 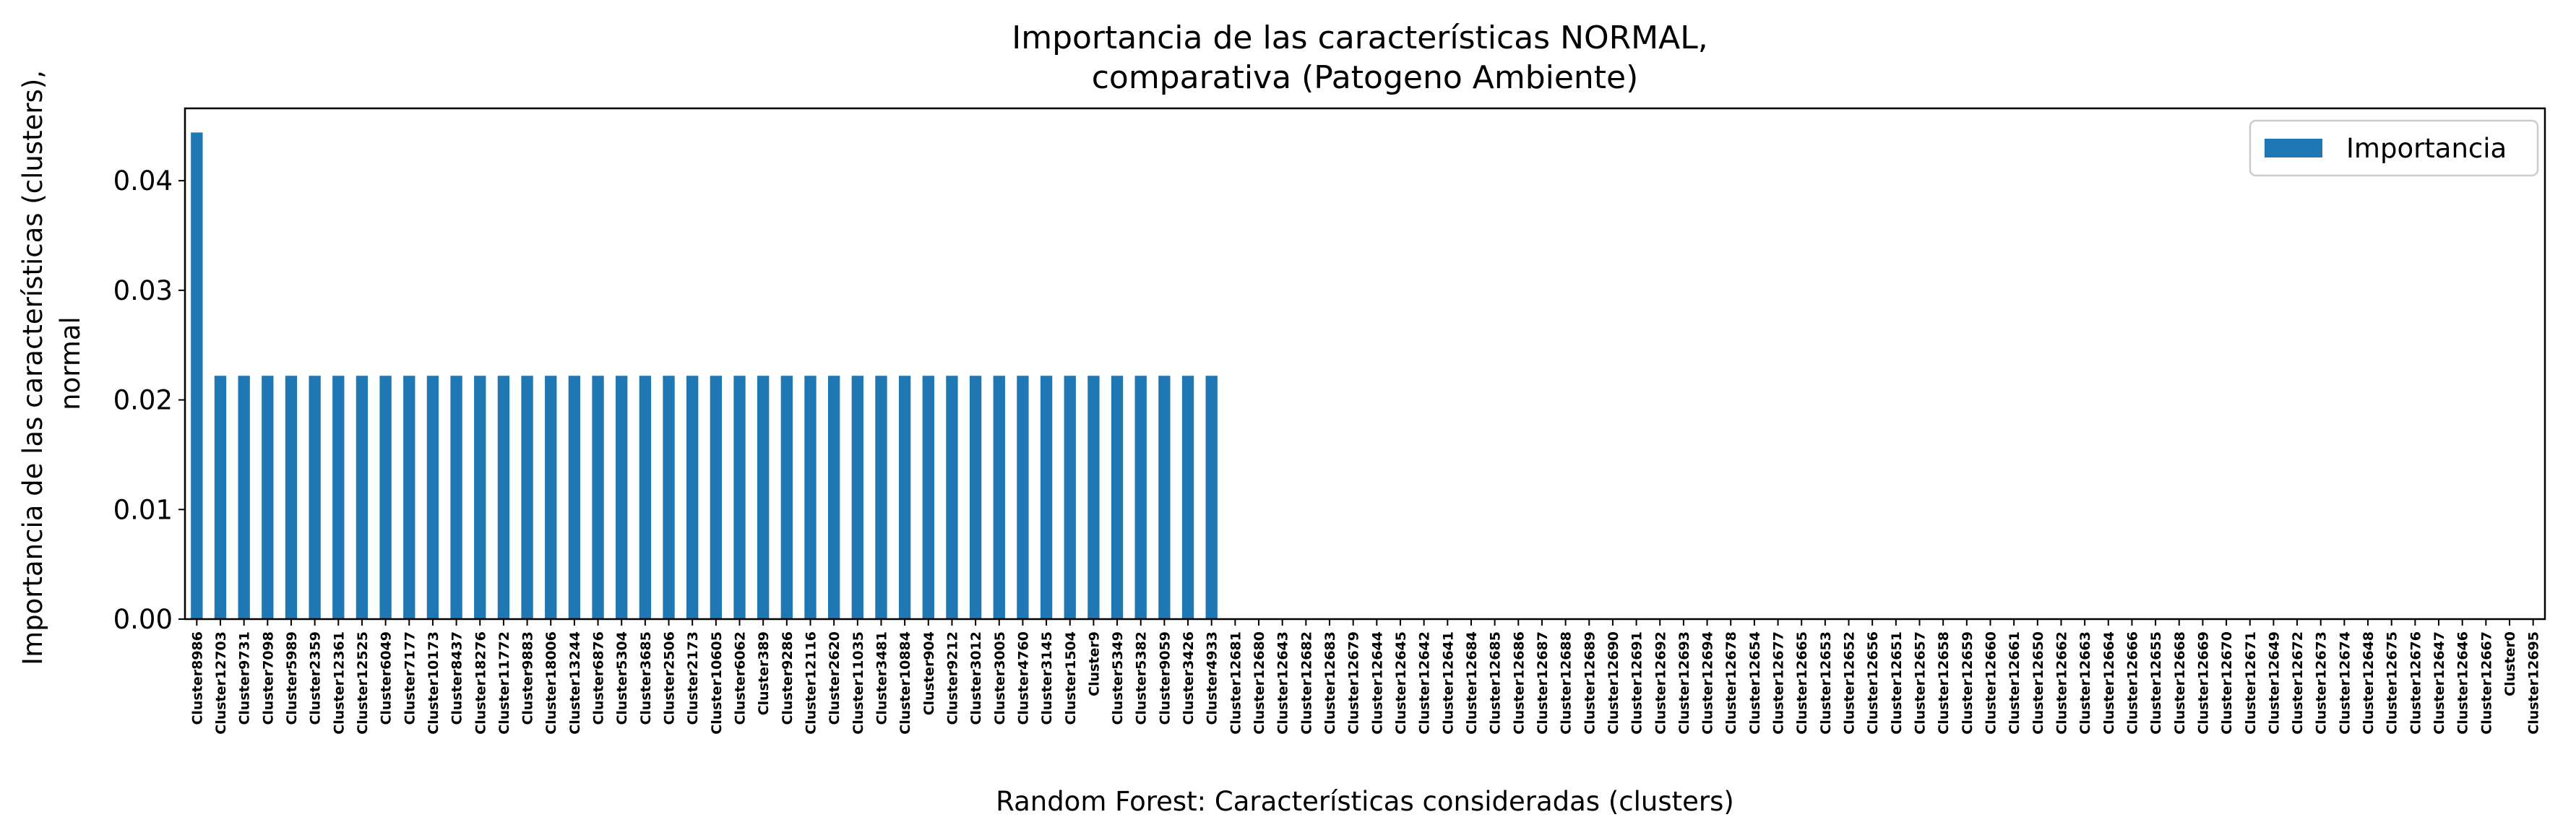 What do you see at coordinates (70, 363) in the screenshot?
I see `y-axis-label-line-2: normal` at bounding box center [70, 363].